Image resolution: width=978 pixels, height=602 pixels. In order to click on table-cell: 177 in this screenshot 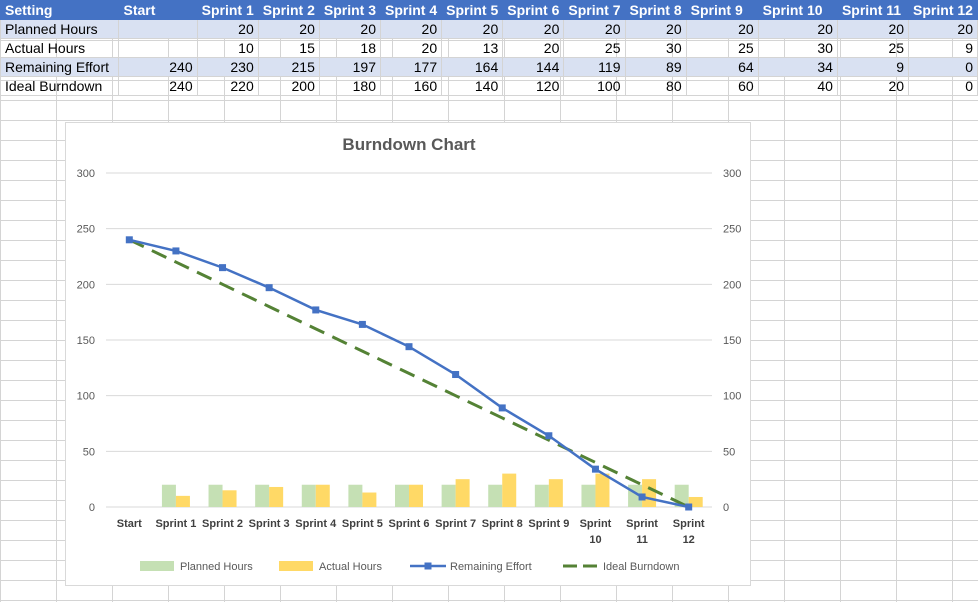, I will do `click(411, 67)`.